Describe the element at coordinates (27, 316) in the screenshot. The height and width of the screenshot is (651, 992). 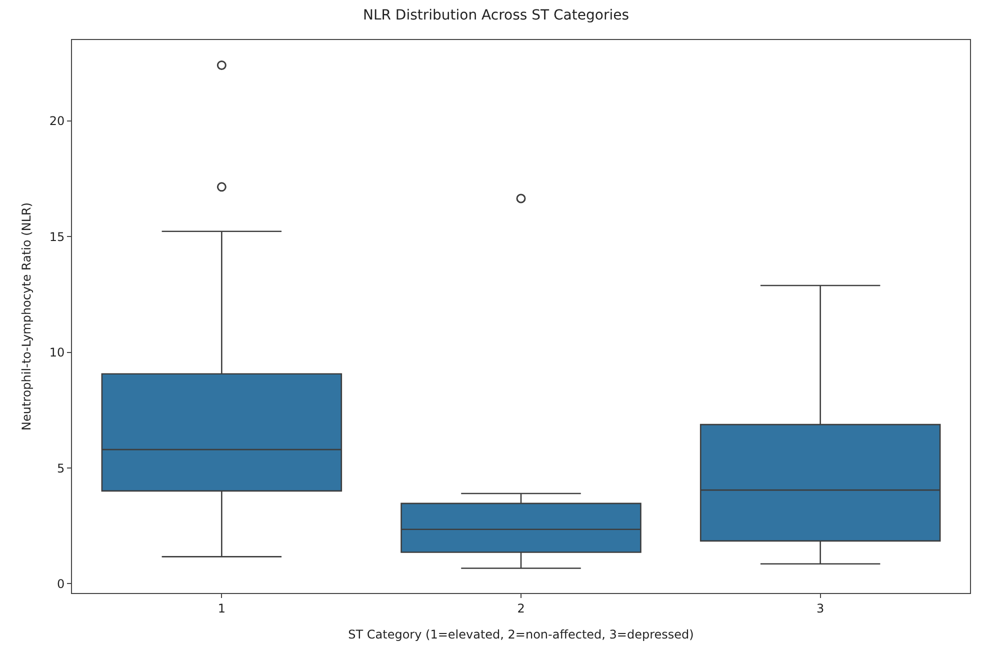
I see `y-axis-title: Neutrophil-to-Lymphocyte Ratio (NLR)` at that location.